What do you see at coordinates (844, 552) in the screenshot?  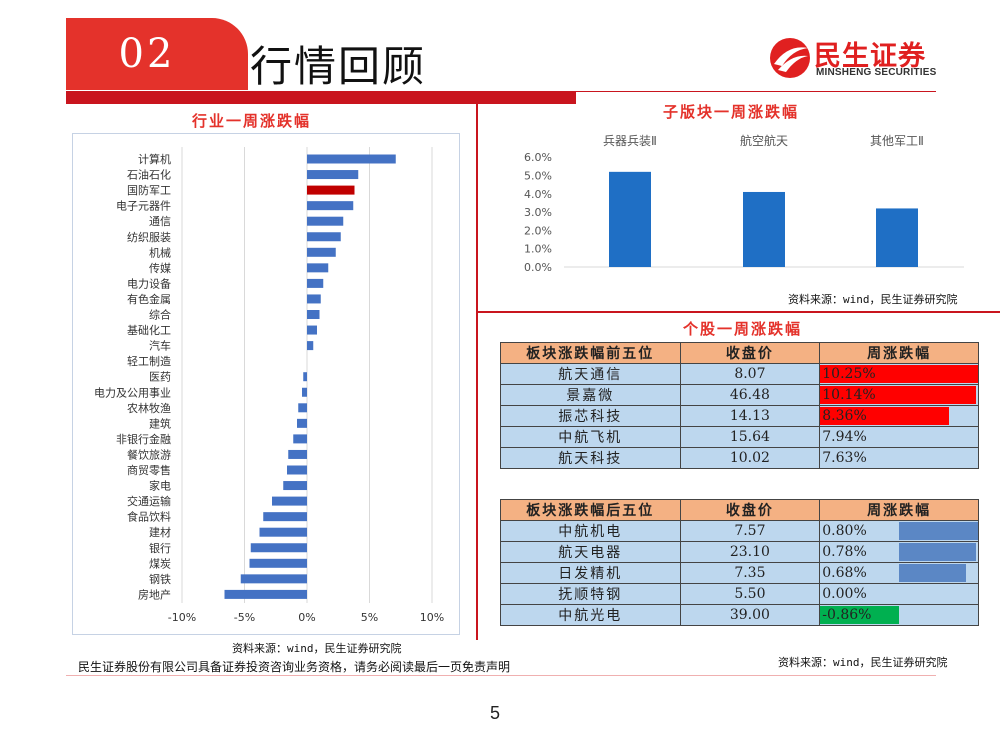 I see `weekly-change-text: 0.78%` at bounding box center [844, 552].